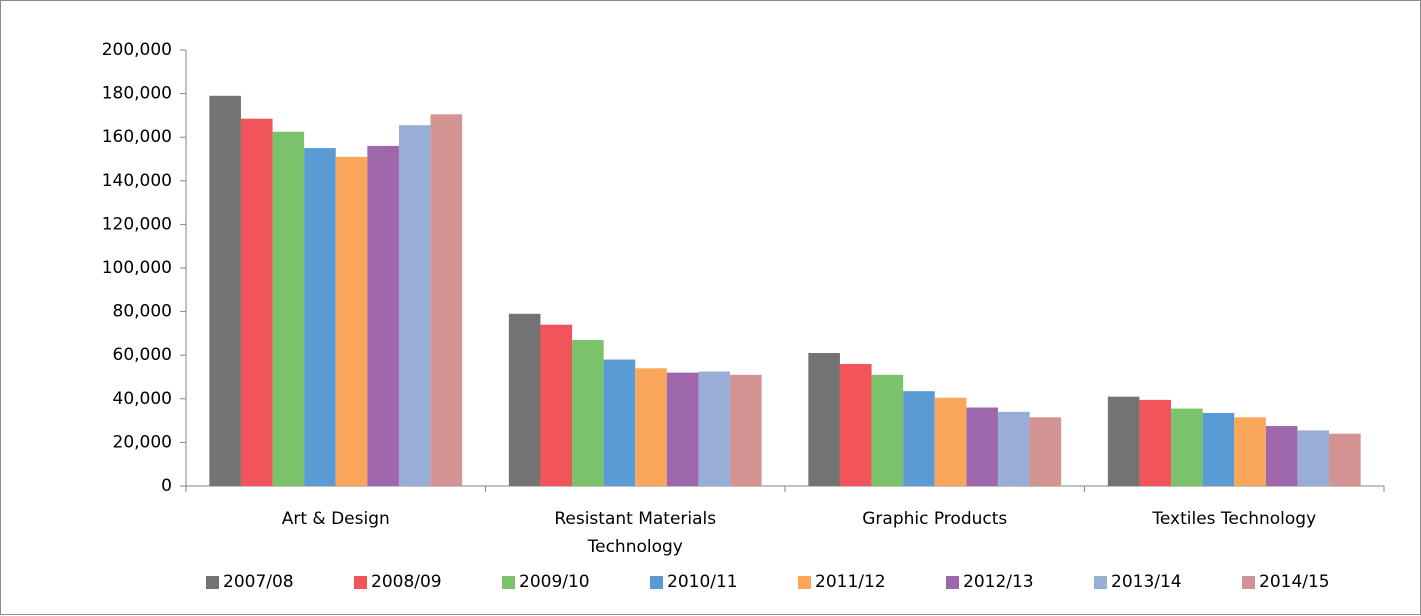  I want to click on y-tick-label: 60,000, so click(142, 355).